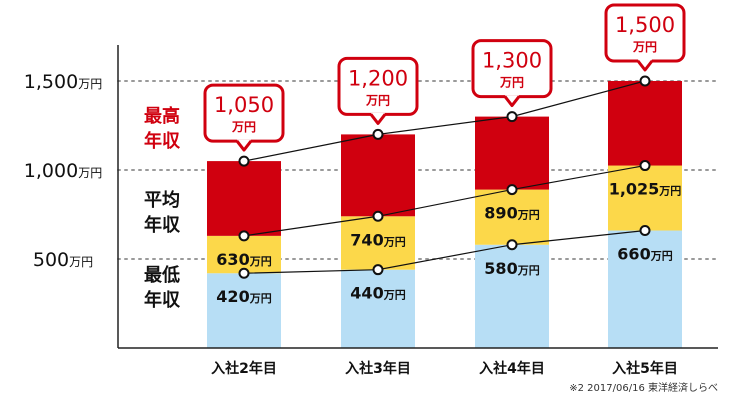 Image resolution: width=750 pixels, height=404 pixels. What do you see at coordinates (511, 268) in the screenshot?
I see `data-label-min: 580万円` at bounding box center [511, 268].